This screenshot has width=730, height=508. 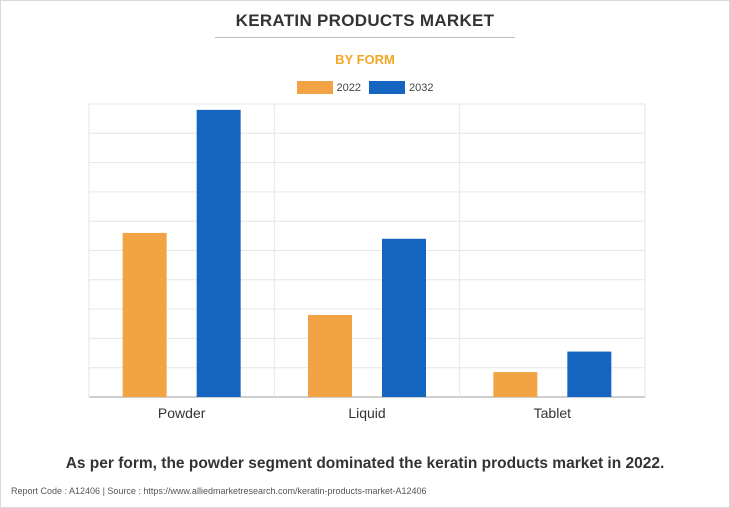 What do you see at coordinates (144, 314) in the screenshot?
I see `bar-powder-2022` at bounding box center [144, 314].